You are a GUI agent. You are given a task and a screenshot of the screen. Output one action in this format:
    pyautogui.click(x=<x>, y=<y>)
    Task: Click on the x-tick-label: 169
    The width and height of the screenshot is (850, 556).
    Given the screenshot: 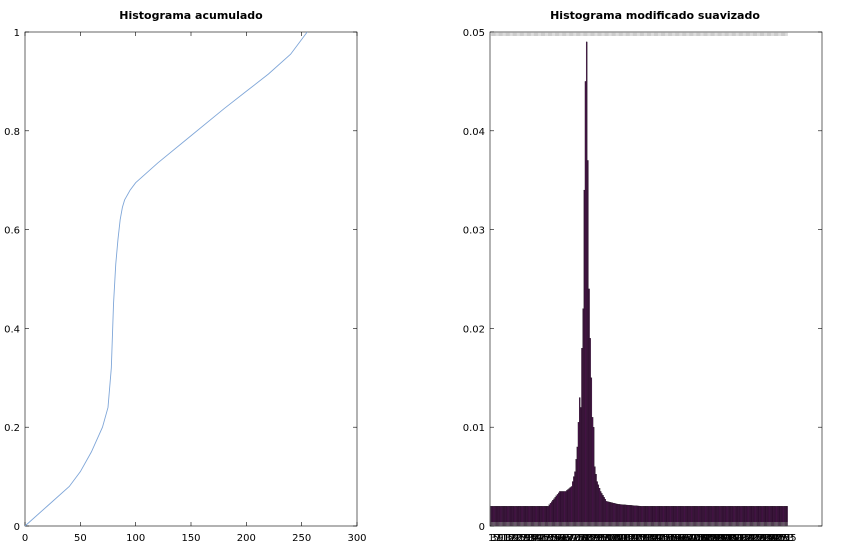 What is the action you would take?
    pyautogui.click(x=686, y=538)
    